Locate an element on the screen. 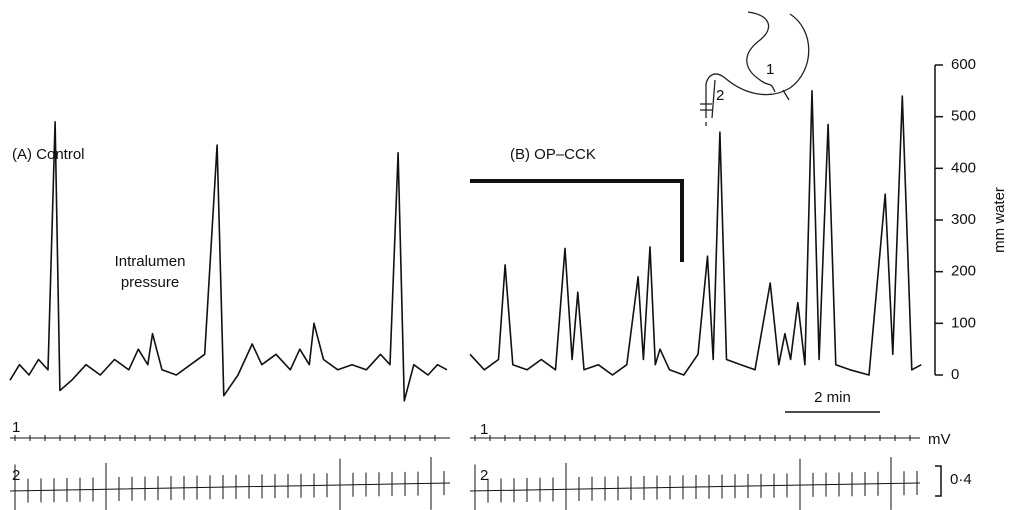 The width and height of the screenshot is (1020, 510). panel-b-title: (B) OP–CCK is located at coordinates (553, 154).